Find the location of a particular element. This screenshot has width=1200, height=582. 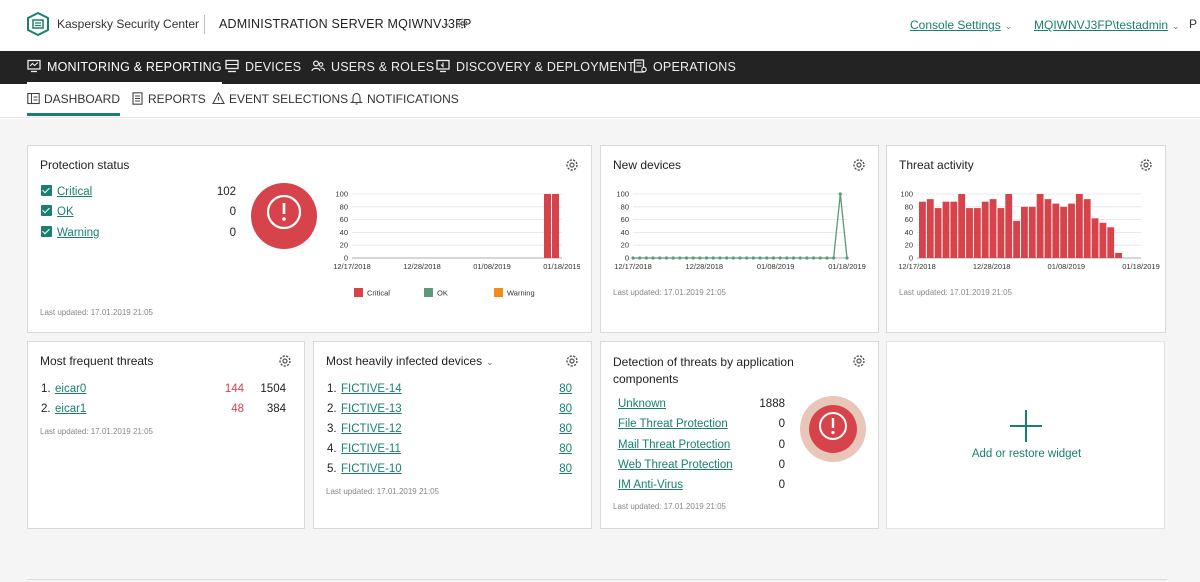

nav-devices: DEVICES is located at coordinates (263, 67).